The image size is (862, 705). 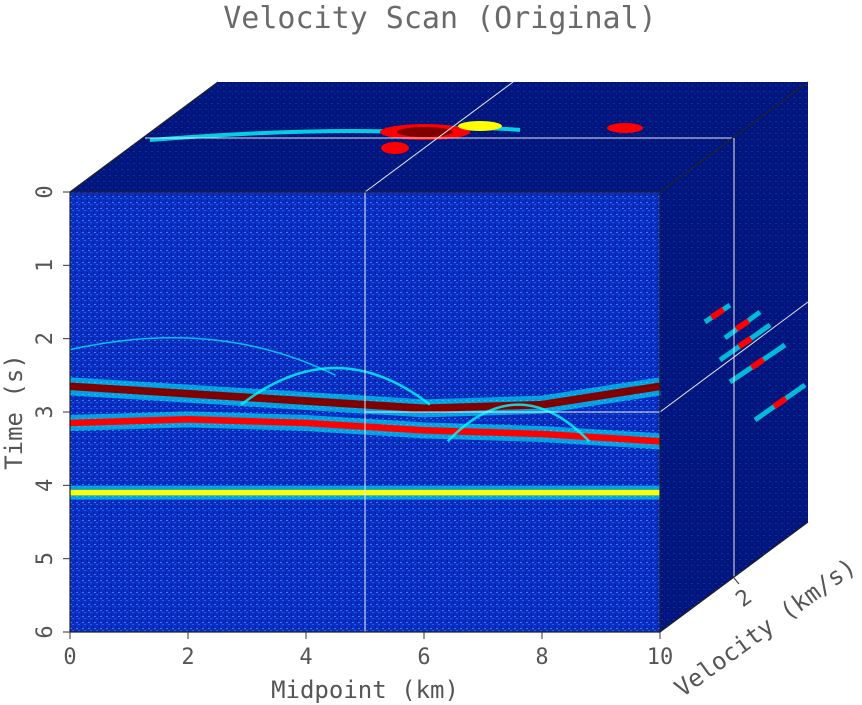 What do you see at coordinates (743, 599) in the screenshot?
I see `z-tick-label: 2` at bounding box center [743, 599].